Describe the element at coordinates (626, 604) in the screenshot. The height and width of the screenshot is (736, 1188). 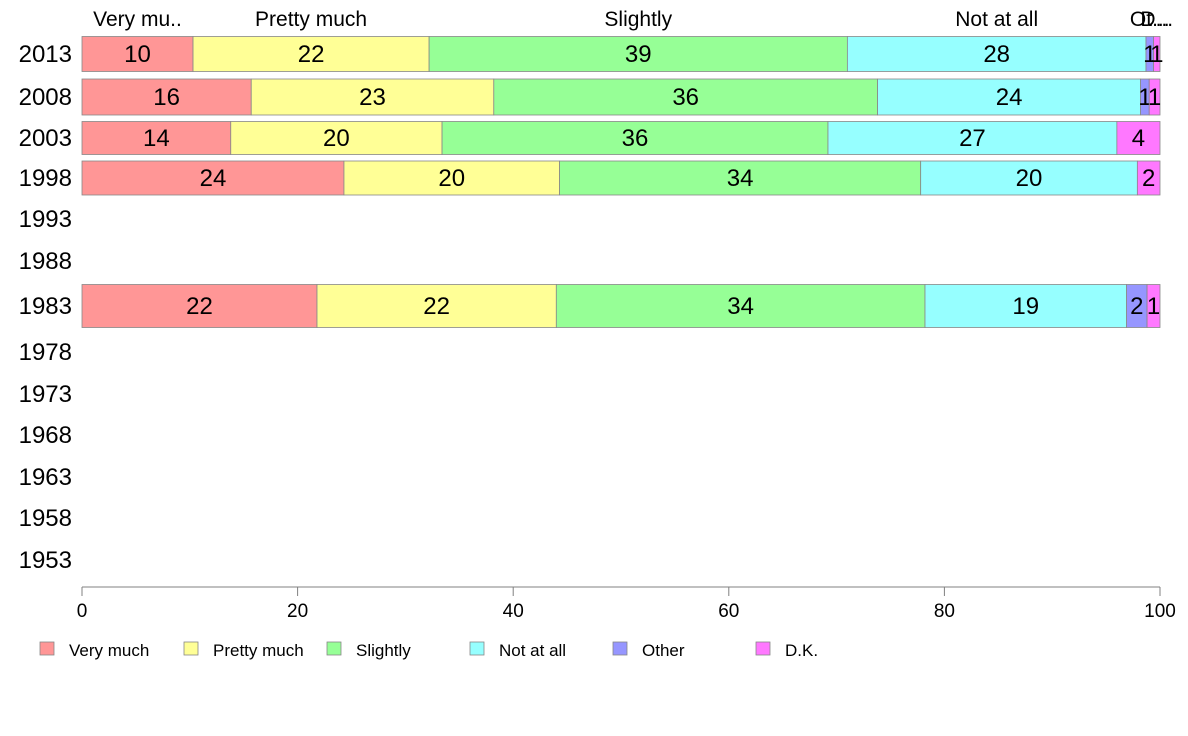
I see `x-axis: 0 20 40 60 80 100` at that location.